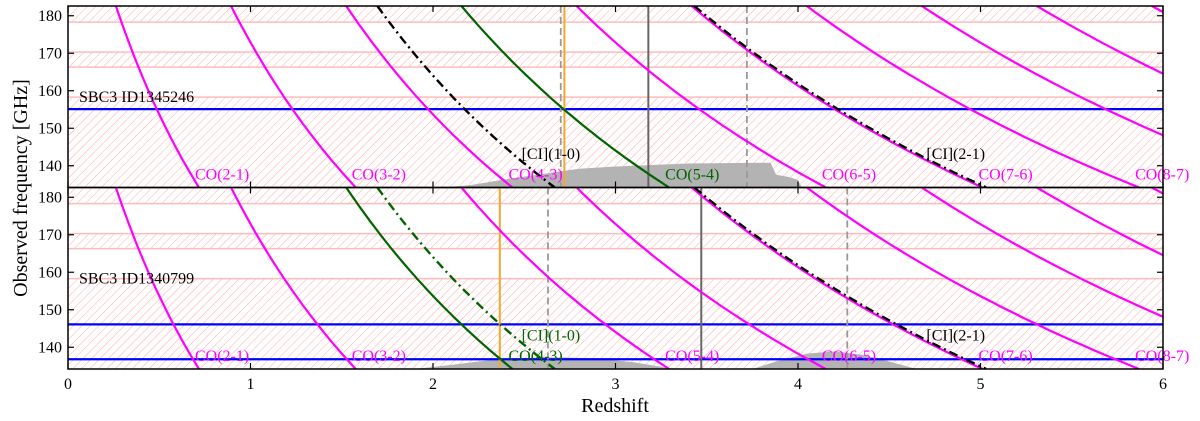 This screenshot has width=1200, height=421. I want to click on x-tick-label: 3, so click(616, 384).